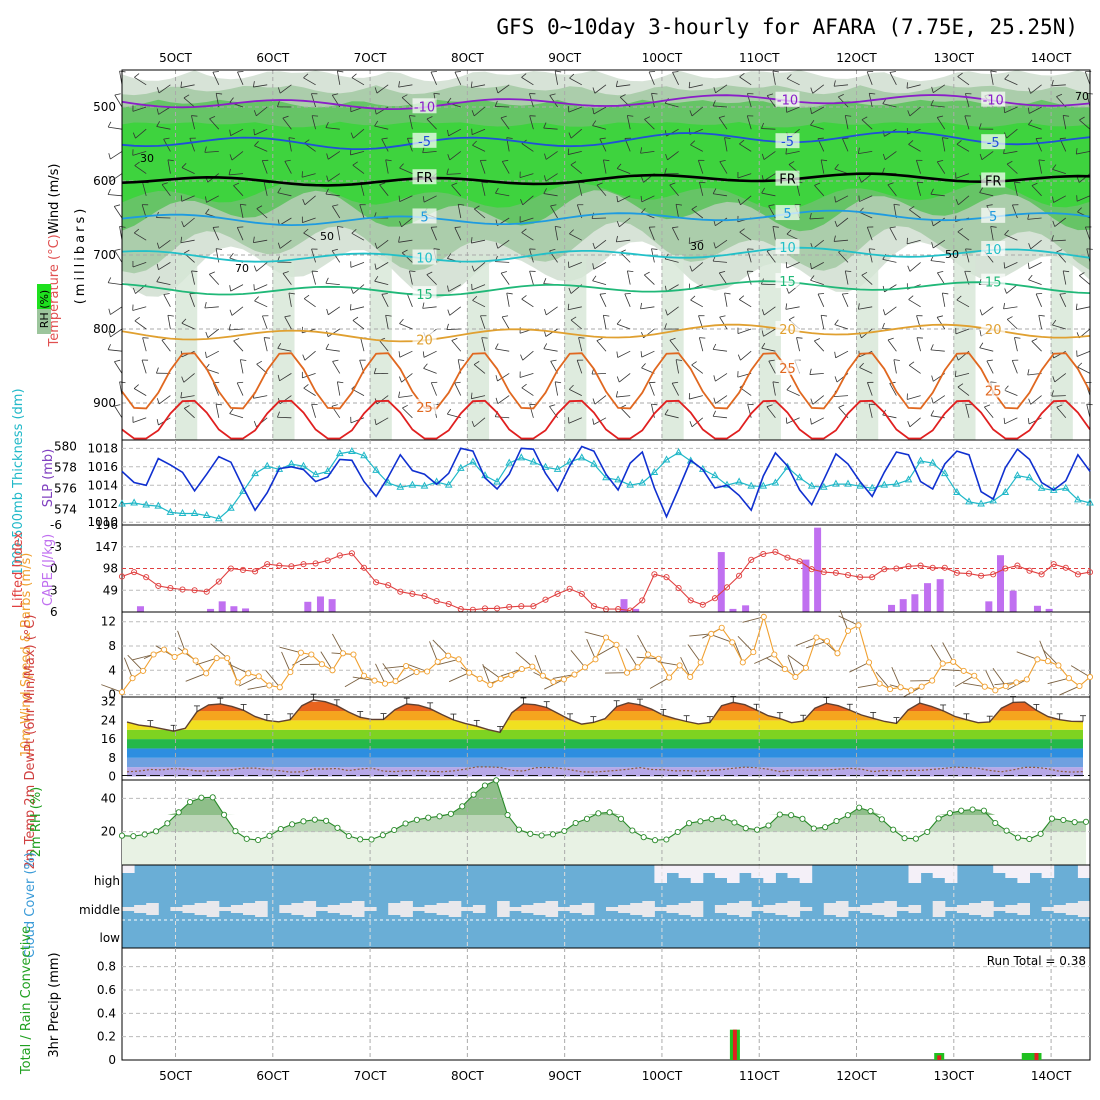 The image size is (1100, 1100). What do you see at coordinates (662, 1076) in the screenshot?
I see `time-label-bottom: 10OCT` at bounding box center [662, 1076].